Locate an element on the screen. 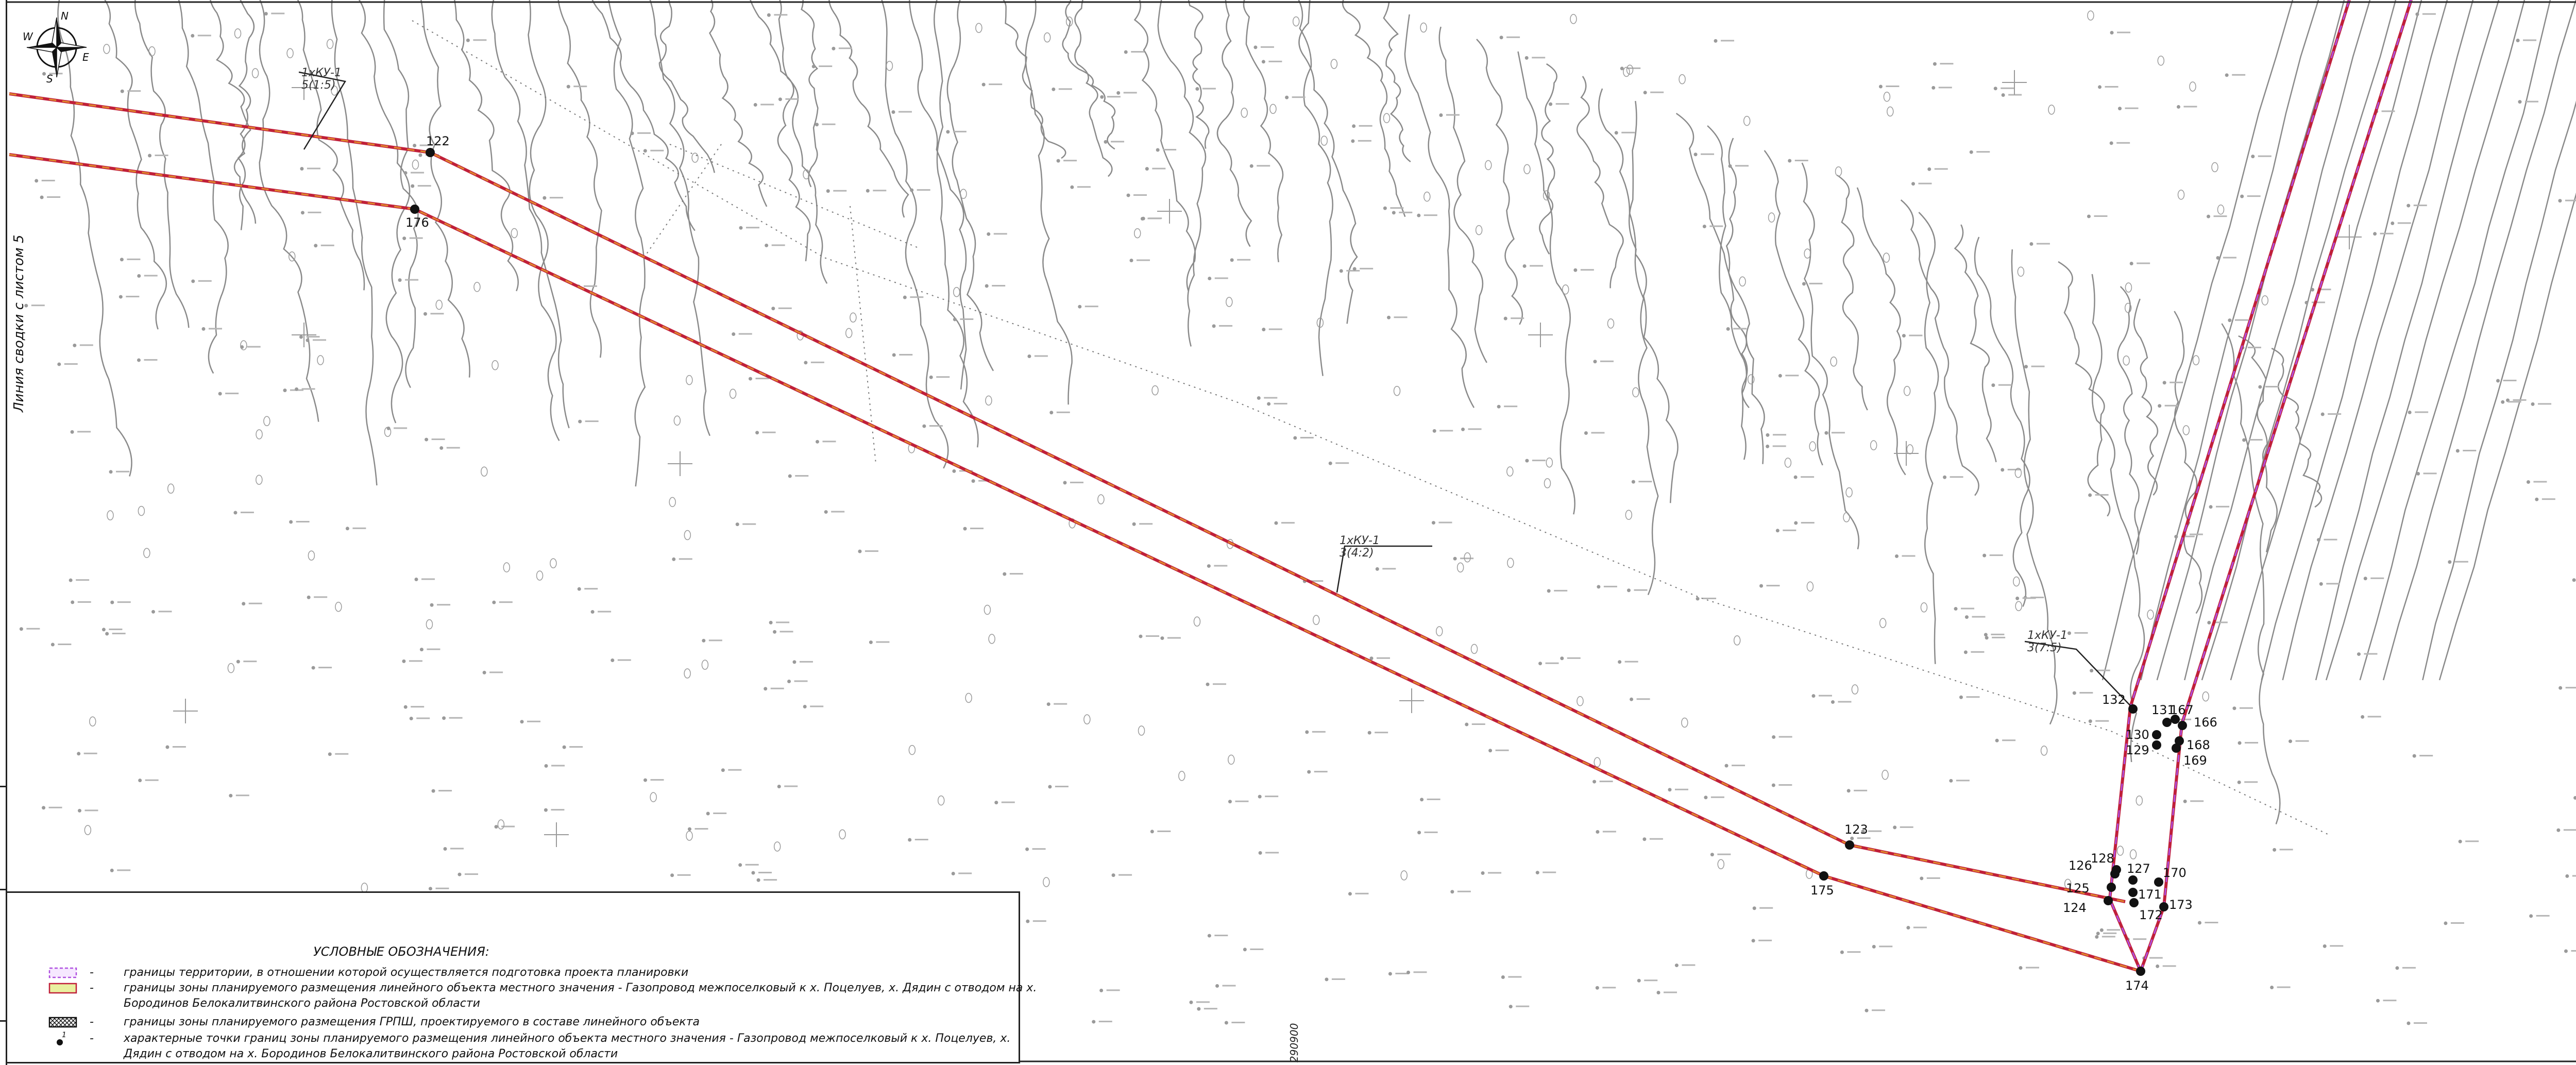  branch-right-dash is located at coordinates (2276, 486).